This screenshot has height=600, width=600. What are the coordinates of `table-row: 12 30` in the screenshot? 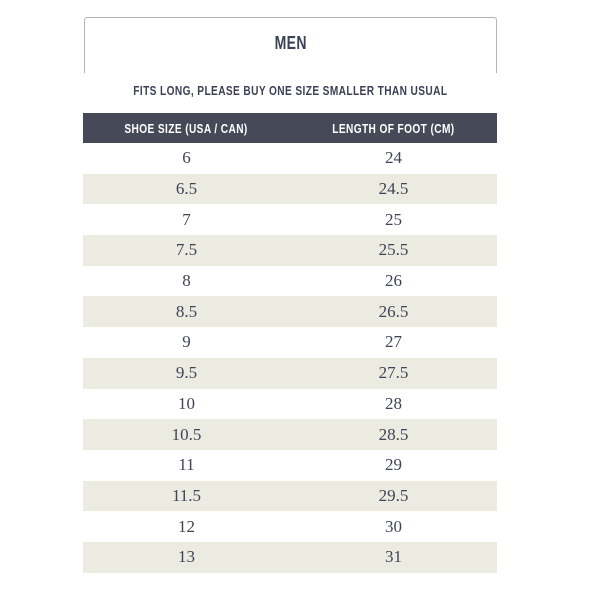 It's located at (290, 526).